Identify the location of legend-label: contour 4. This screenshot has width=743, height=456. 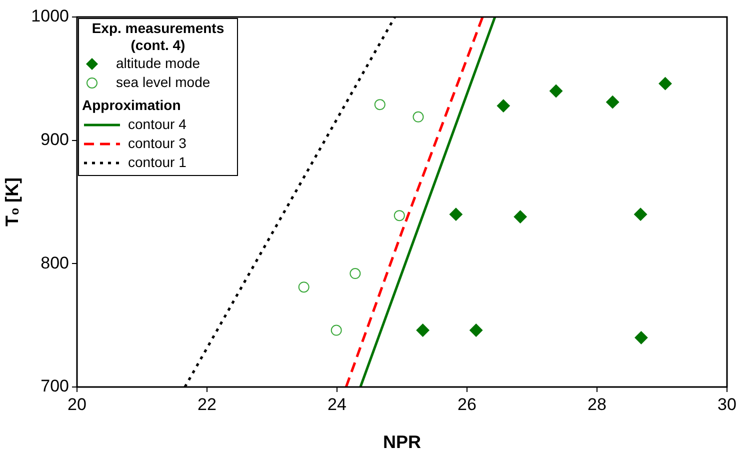
(157, 124).